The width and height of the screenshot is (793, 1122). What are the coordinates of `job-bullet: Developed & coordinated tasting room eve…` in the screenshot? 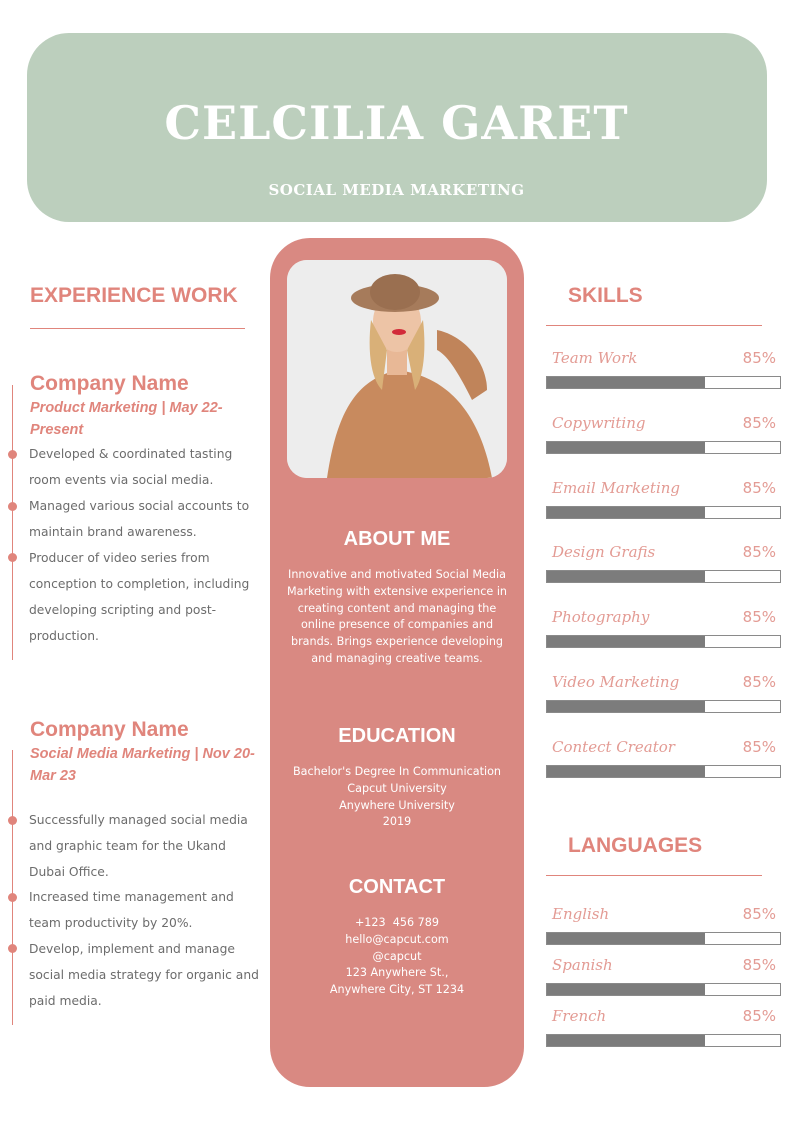 It's located at (131, 467).